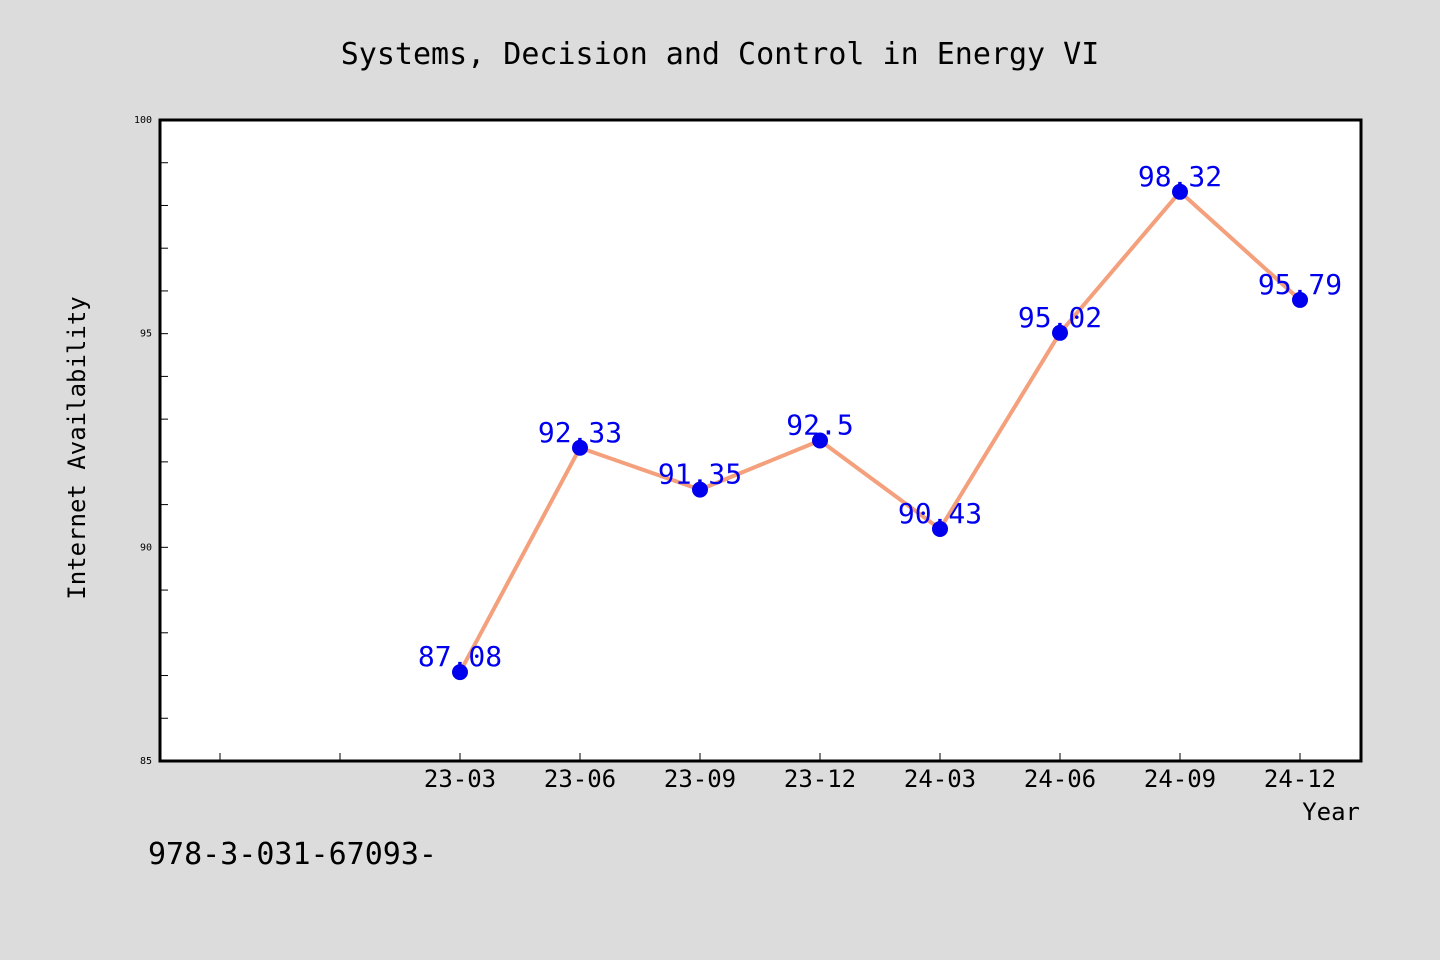 Image resolution: width=1440 pixels, height=960 pixels. I want to click on x-tick-label: 24-03, so click(940, 779).